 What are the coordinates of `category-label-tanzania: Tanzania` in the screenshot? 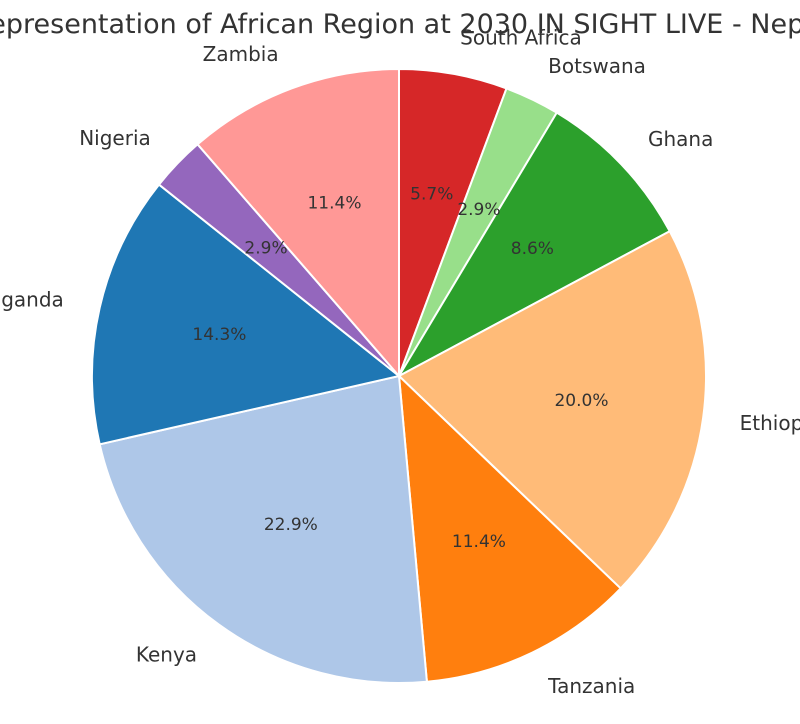 It's located at (591, 686).